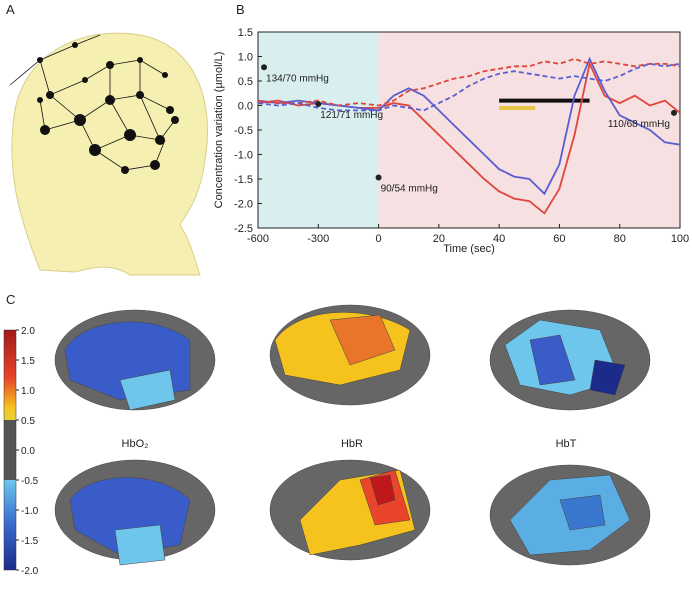  What do you see at coordinates (243, 229) in the screenshot?
I see `y-tick-label: -2.5` at bounding box center [243, 229].